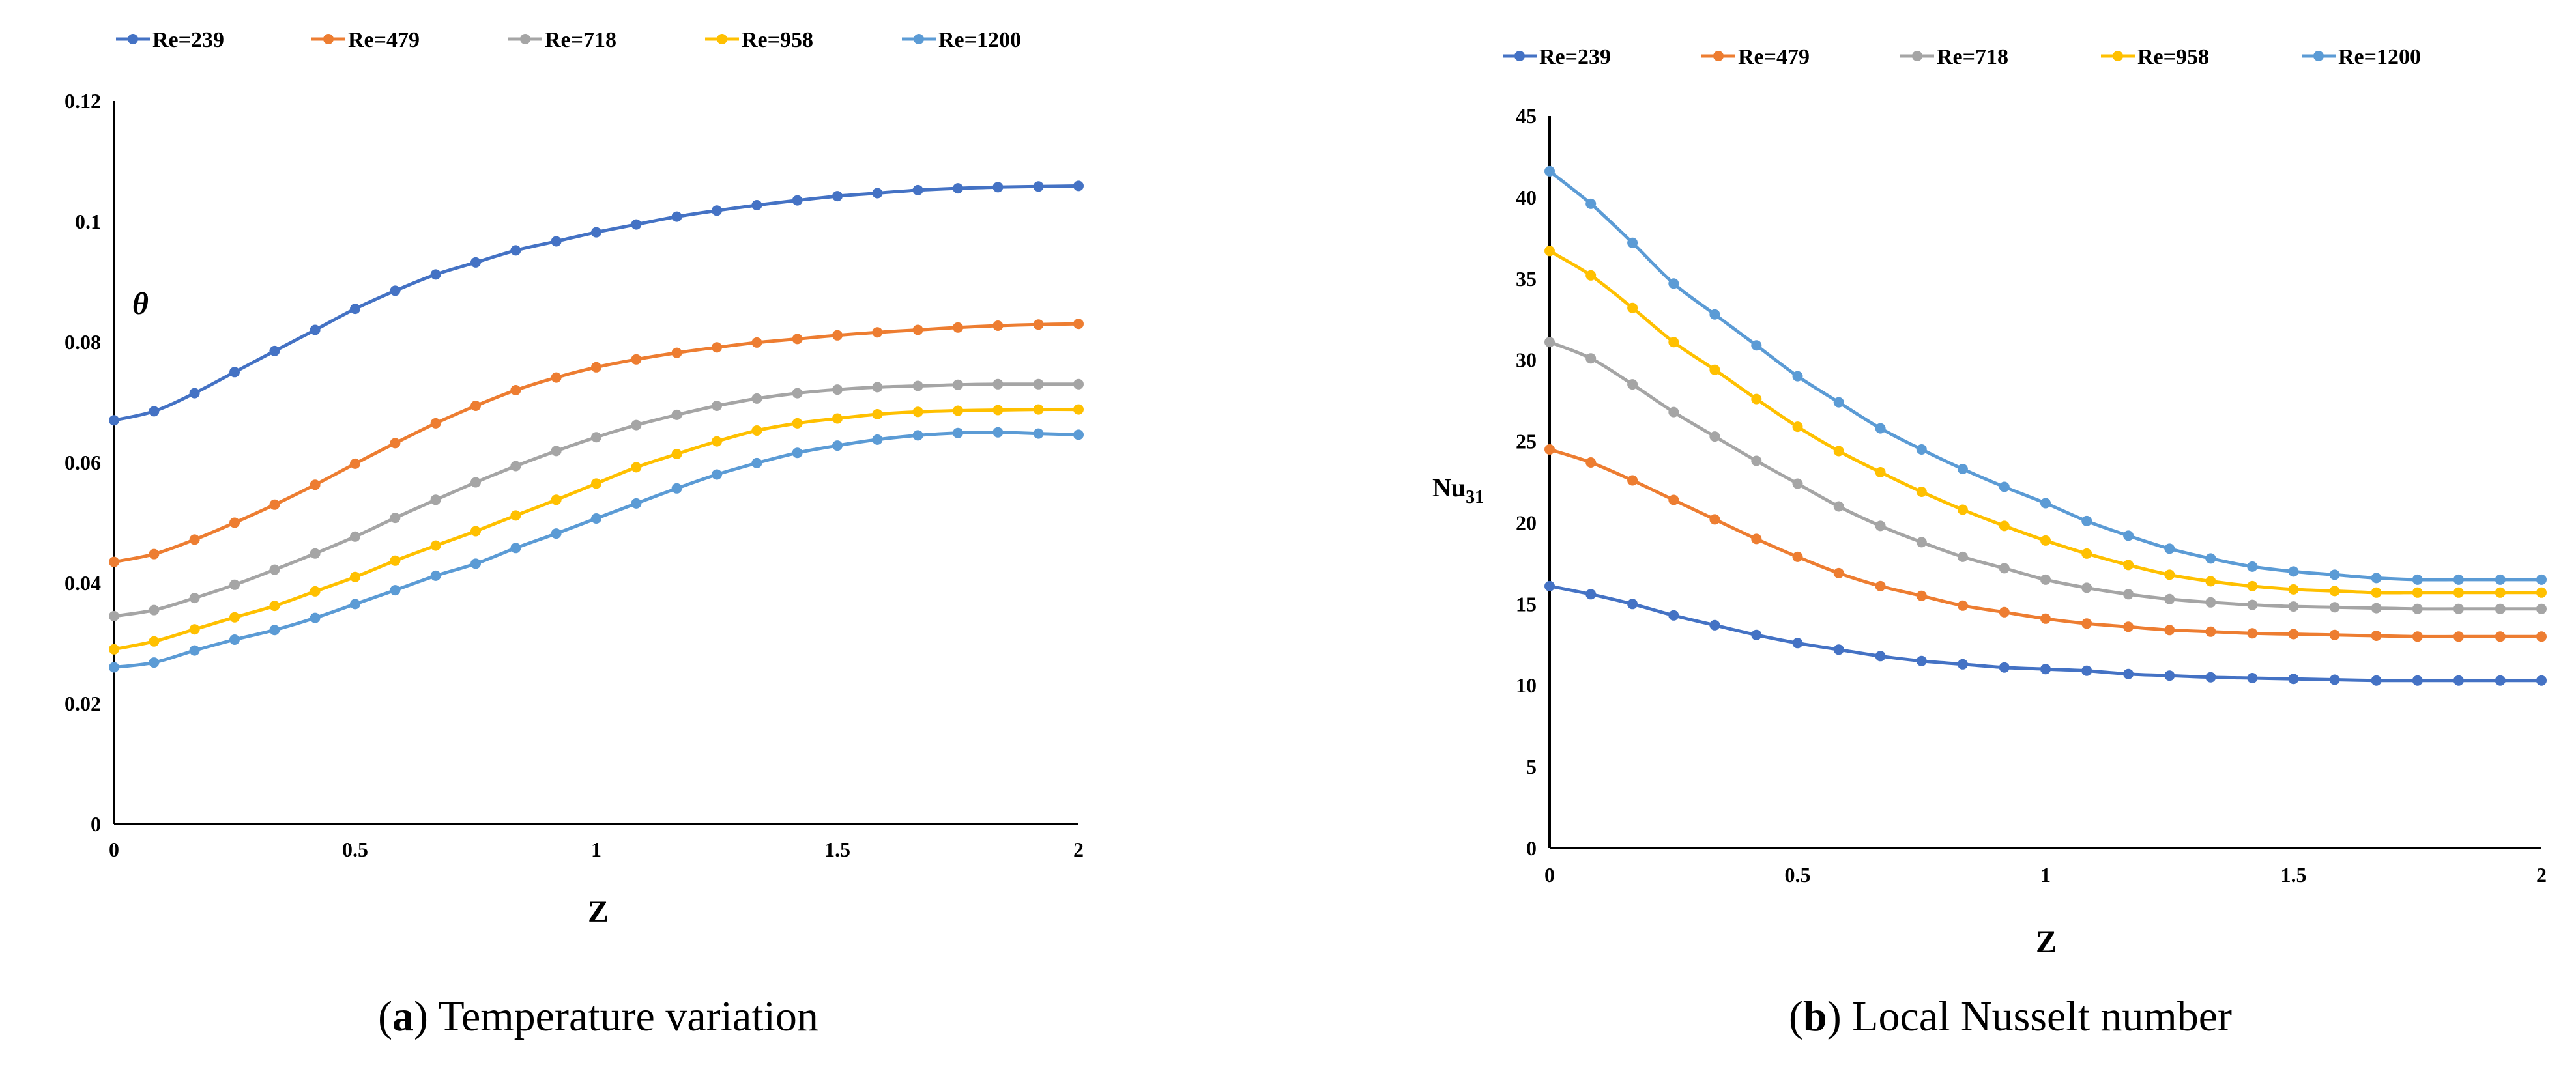  I want to click on x-tick-label-b: 2, so click(2541, 875).